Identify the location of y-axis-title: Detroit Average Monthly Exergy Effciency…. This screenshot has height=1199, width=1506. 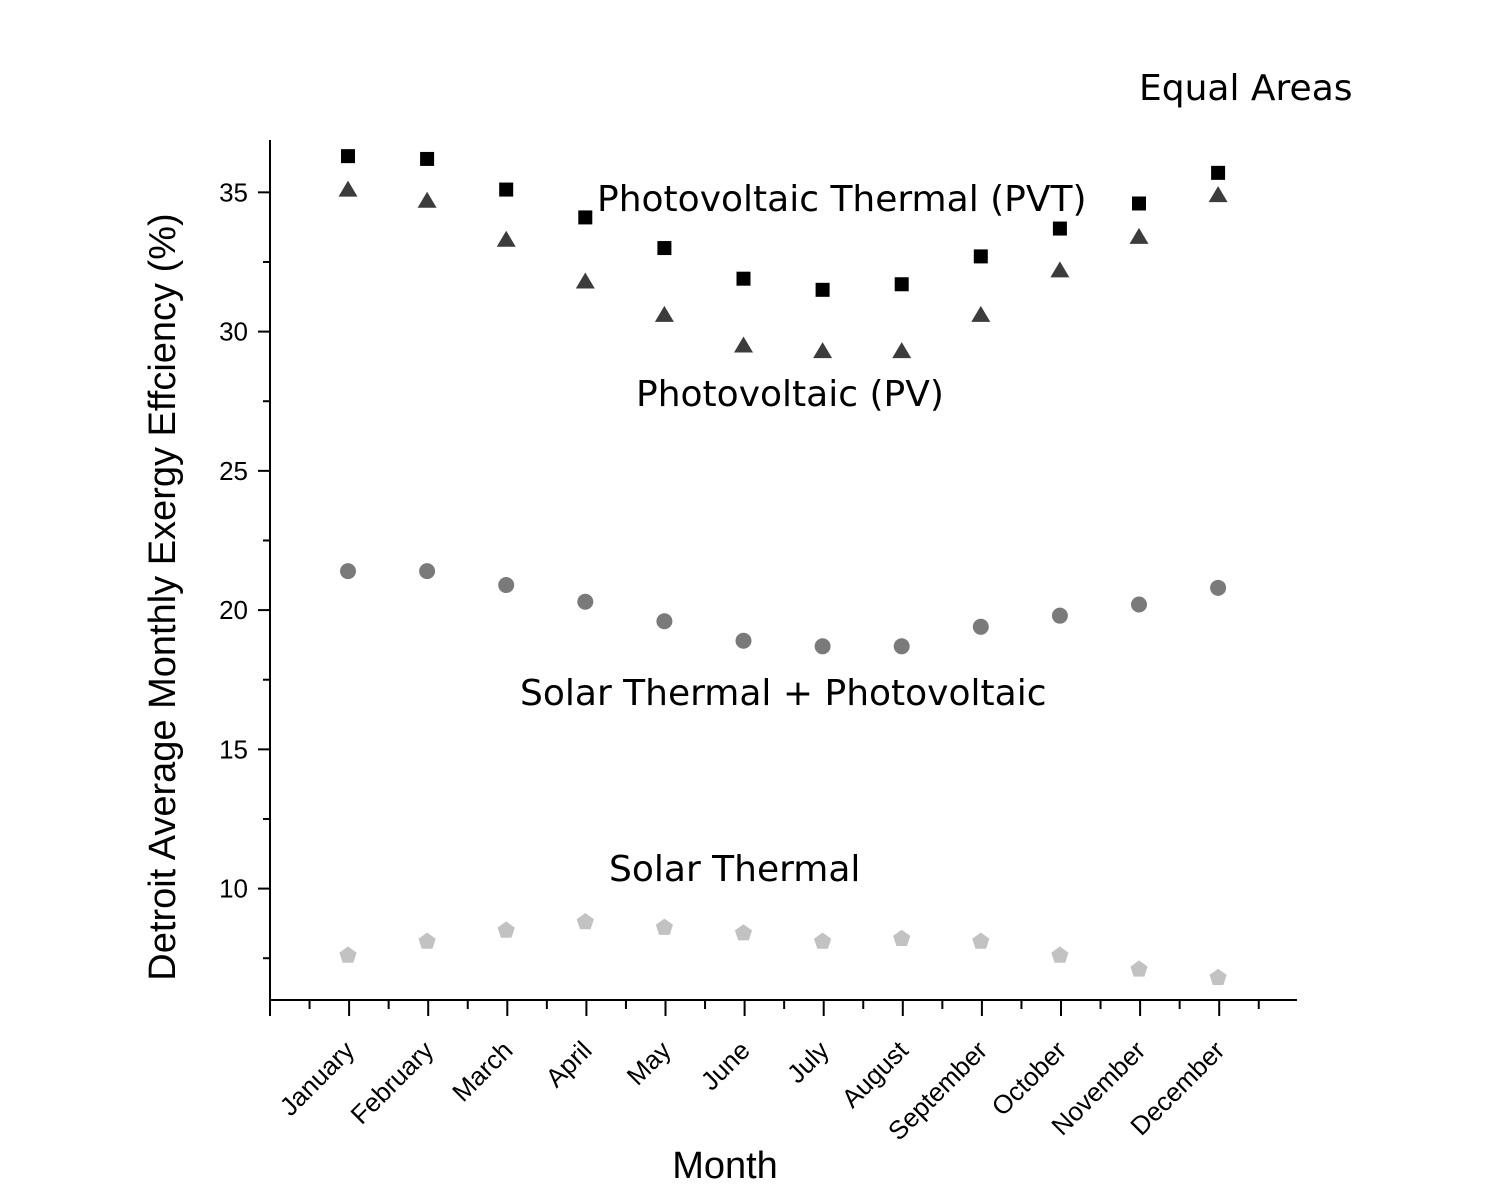
(163, 596).